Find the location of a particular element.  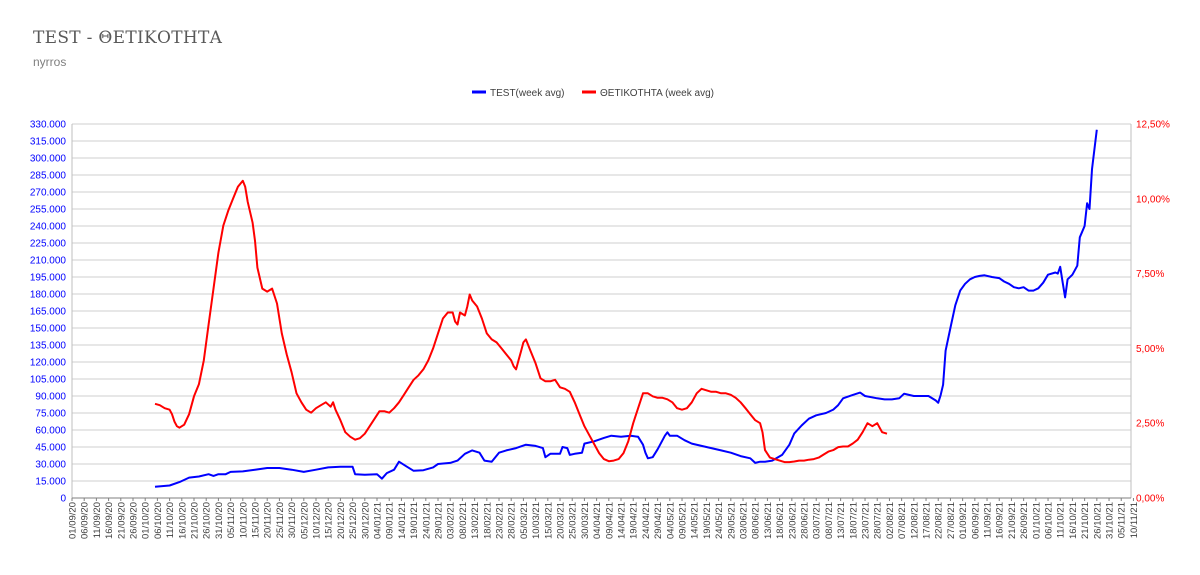

y-axis-right-ticks: 0,00% 2,50% 5,00% 7,50% 10,00% 12,50% is located at coordinates (1153, 312).